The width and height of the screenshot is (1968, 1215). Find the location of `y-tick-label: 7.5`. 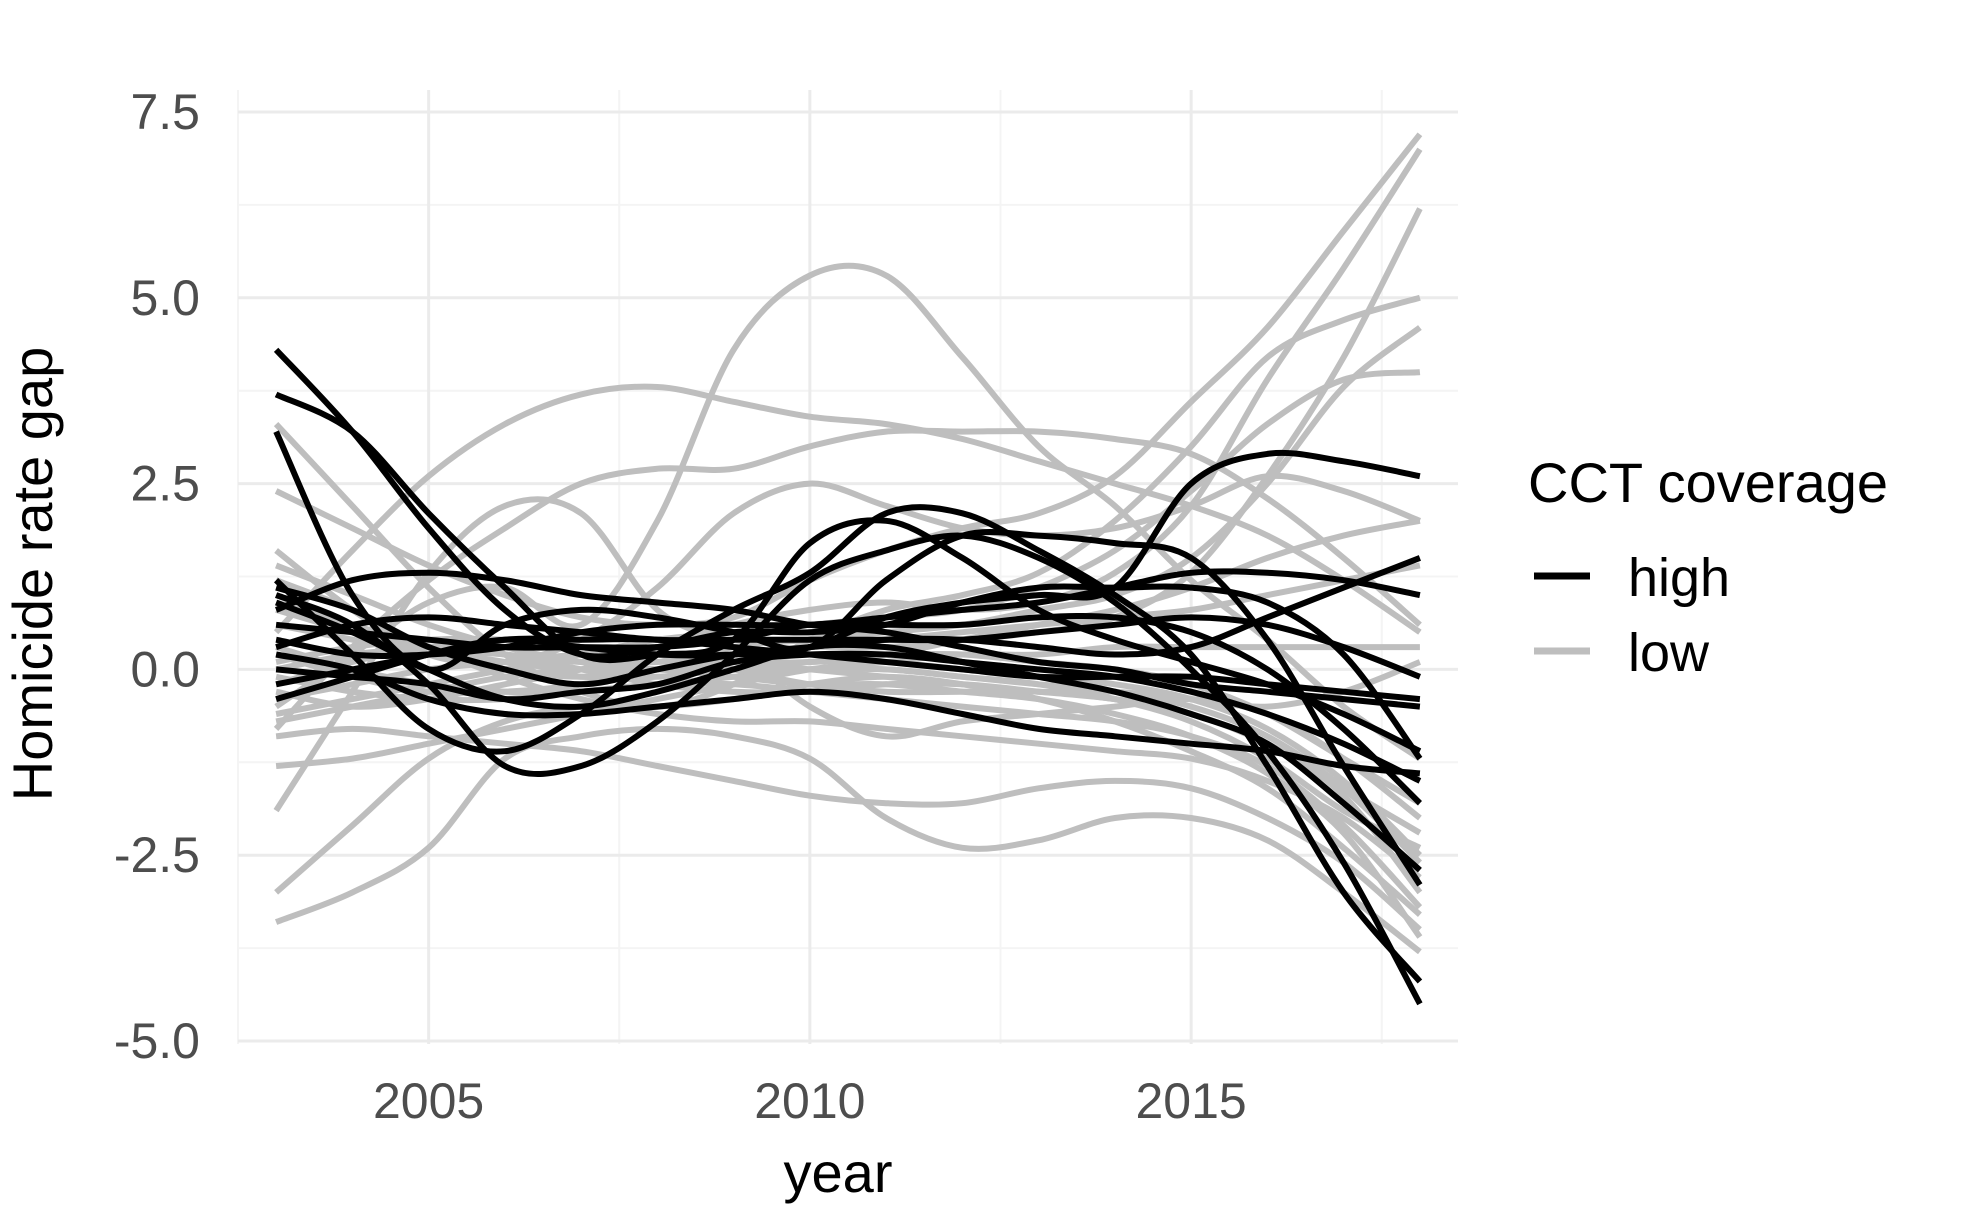

y-tick-label: 7.5 is located at coordinates (165, 112).